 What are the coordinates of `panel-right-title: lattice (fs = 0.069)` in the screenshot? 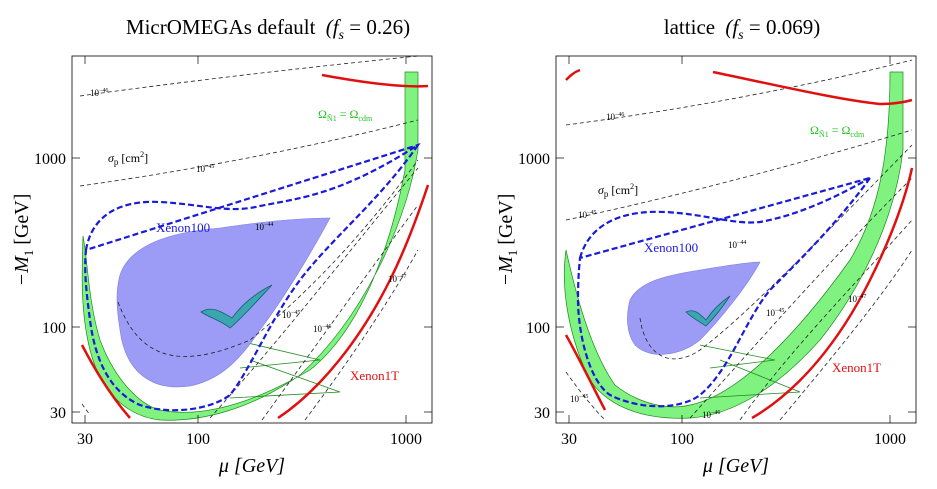 It's located at (742, 29).